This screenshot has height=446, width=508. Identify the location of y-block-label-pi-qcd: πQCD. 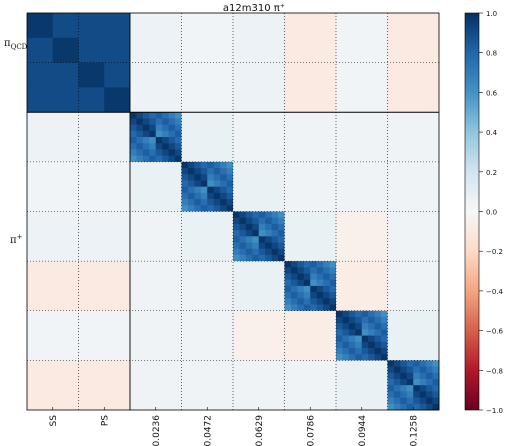
(16, 44).